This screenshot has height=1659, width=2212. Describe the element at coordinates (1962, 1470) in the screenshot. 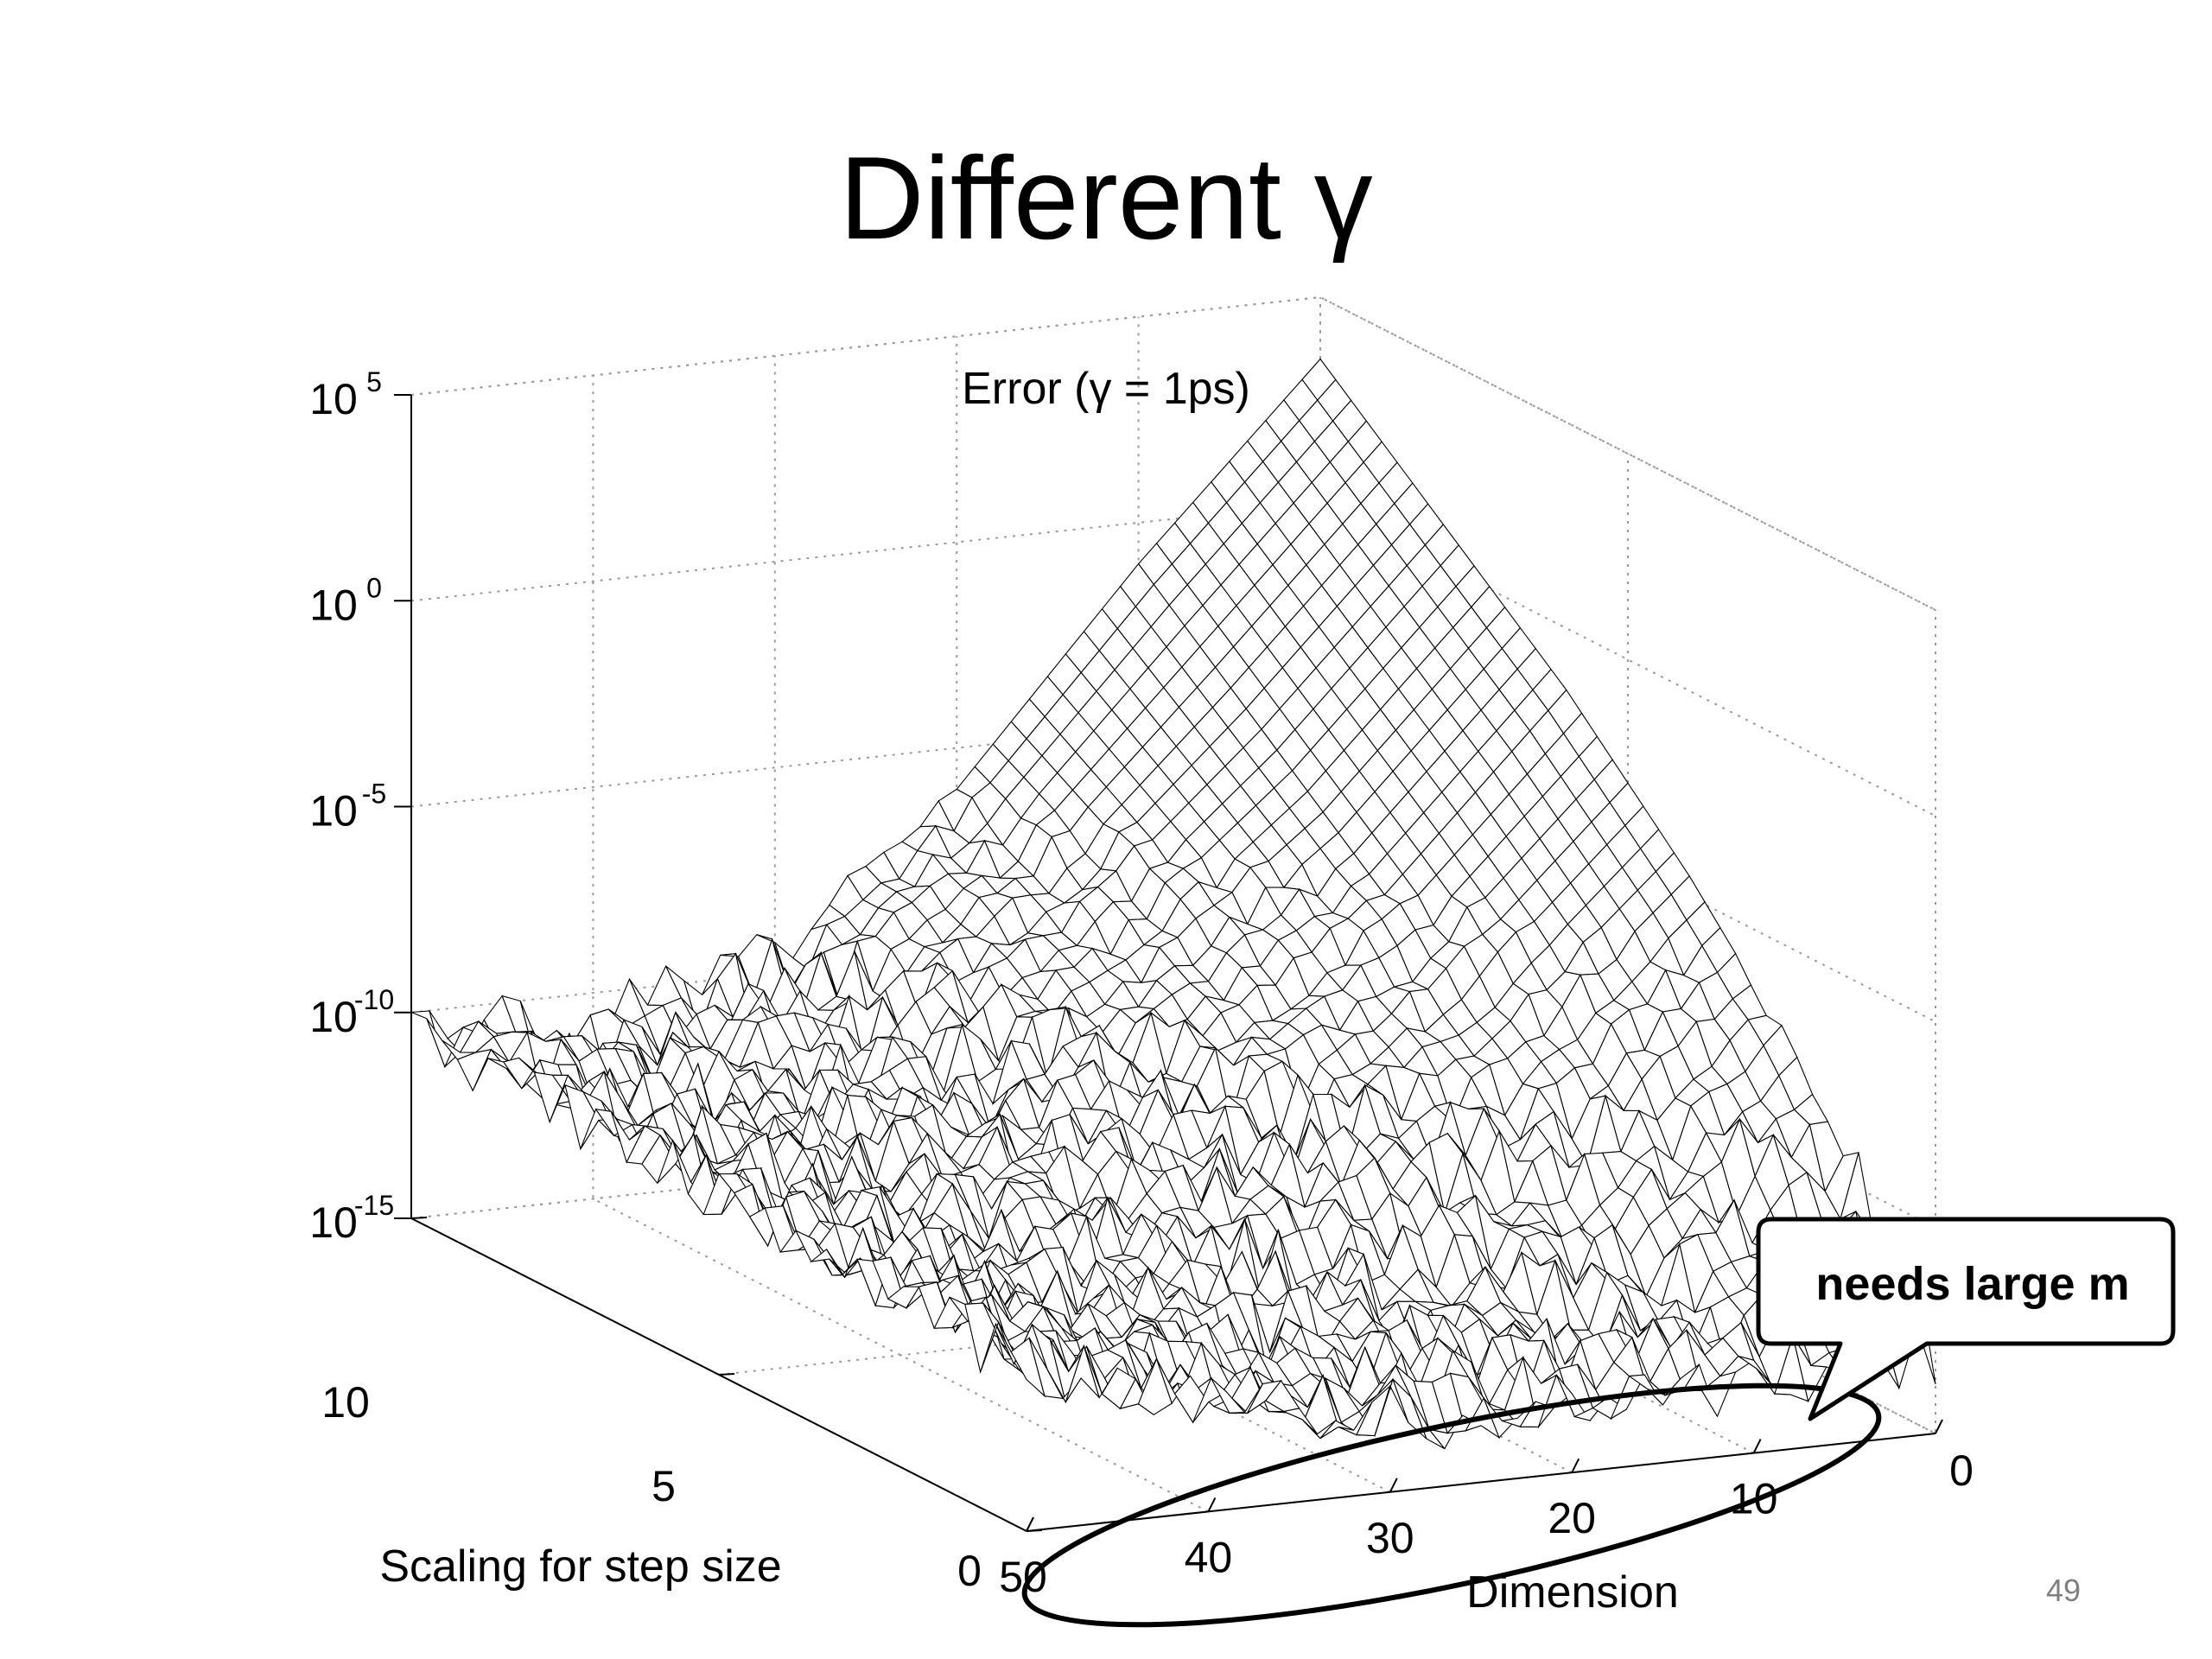

I see `x-tick-label: 0` at that location.